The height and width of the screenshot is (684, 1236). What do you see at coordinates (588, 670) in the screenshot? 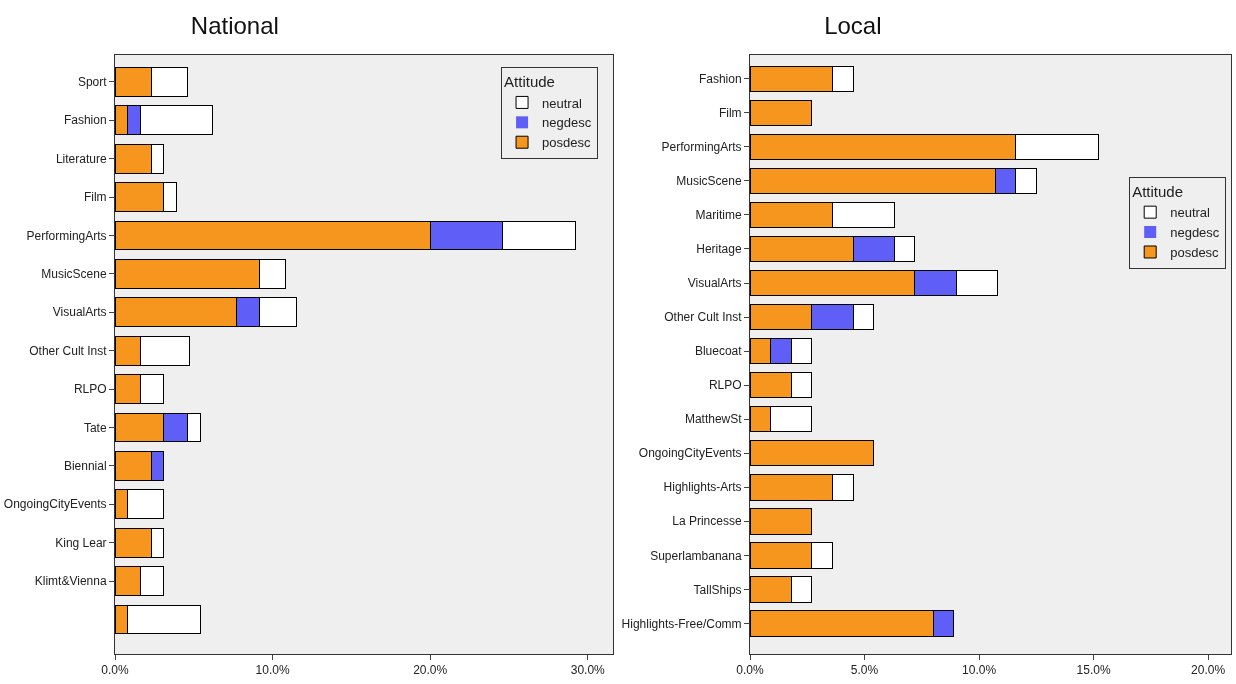
I see `x-tick-label: 30.0%` at bounding box center [588, 670].